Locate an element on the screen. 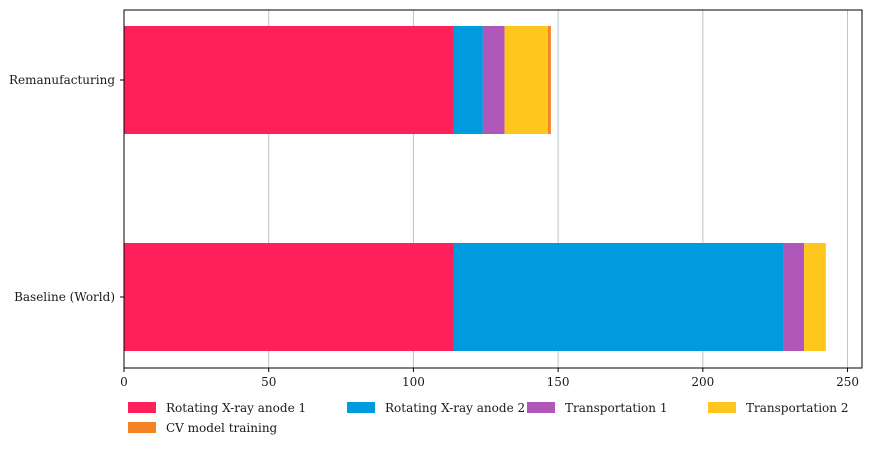 This screenshot has width=869, height=449. legend-label-rotating-x-ray-anode-2: Rotating X-ray anode 2 is located at coordinates (455, 408).